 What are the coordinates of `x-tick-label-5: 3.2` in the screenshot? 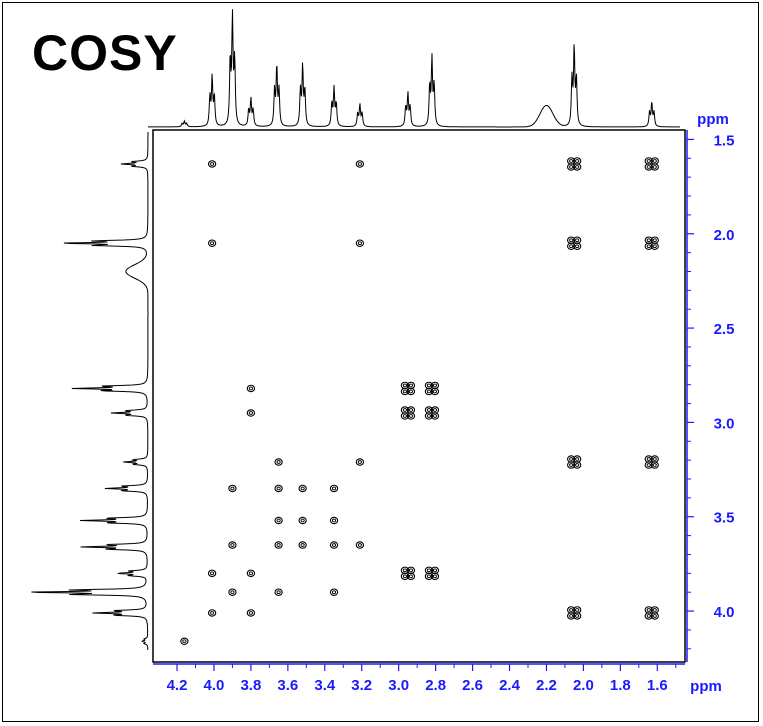 It's located at (361, 685).